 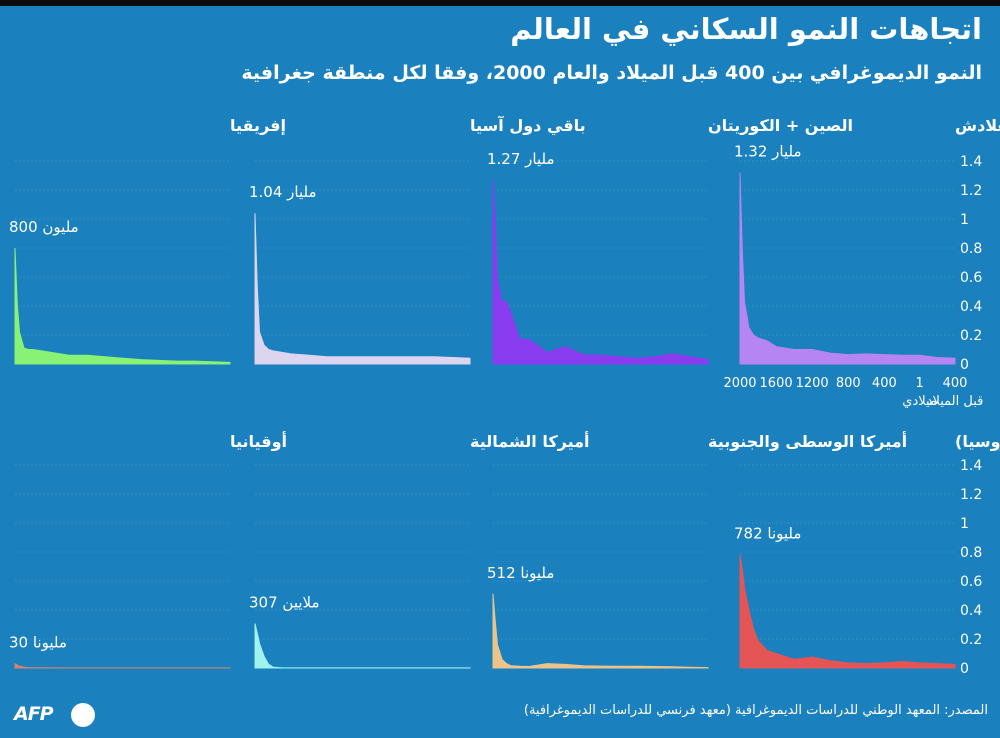 What do you see at coordinates (530, 441) in the screenshot?
I see `panel-title: أميركا الشمالية` at bounding box center [530, 441].